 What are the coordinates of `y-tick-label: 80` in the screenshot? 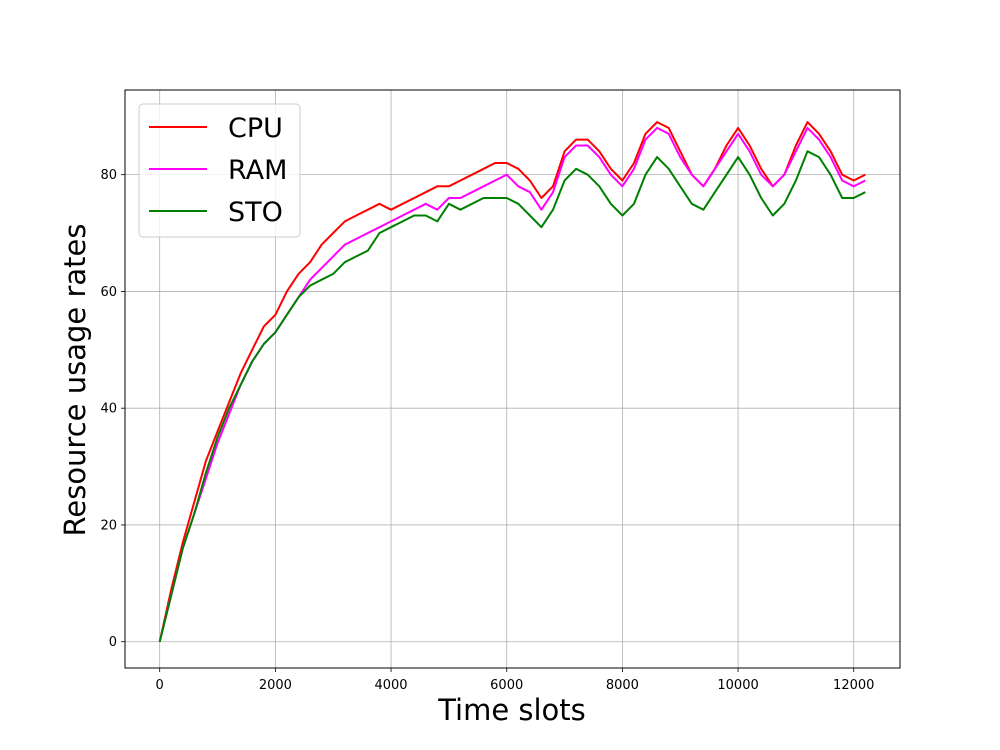 It's located at (108, 175).